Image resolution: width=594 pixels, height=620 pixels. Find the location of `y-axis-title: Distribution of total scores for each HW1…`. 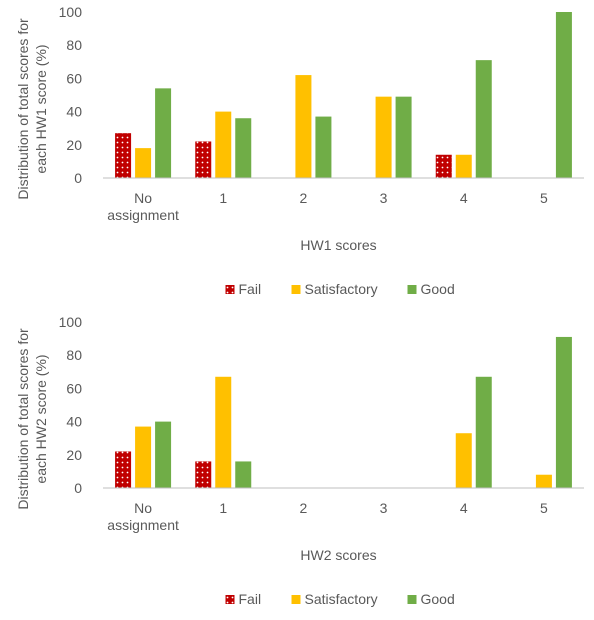

y-axis-title: Distribution of total scores for each HW1… is located at coordinates (32, 109).